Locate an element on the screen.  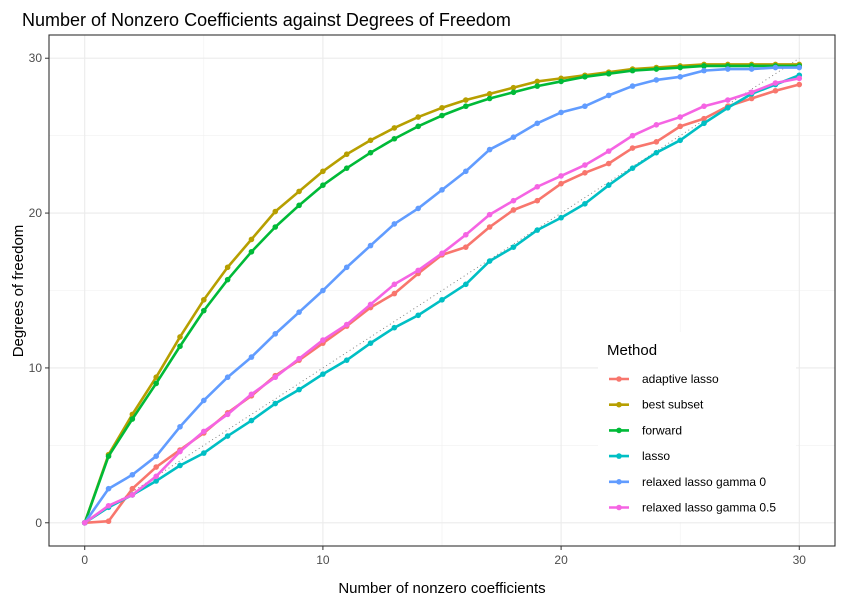
legend-item: adaptive lasso is located at coordinates (664, 379).